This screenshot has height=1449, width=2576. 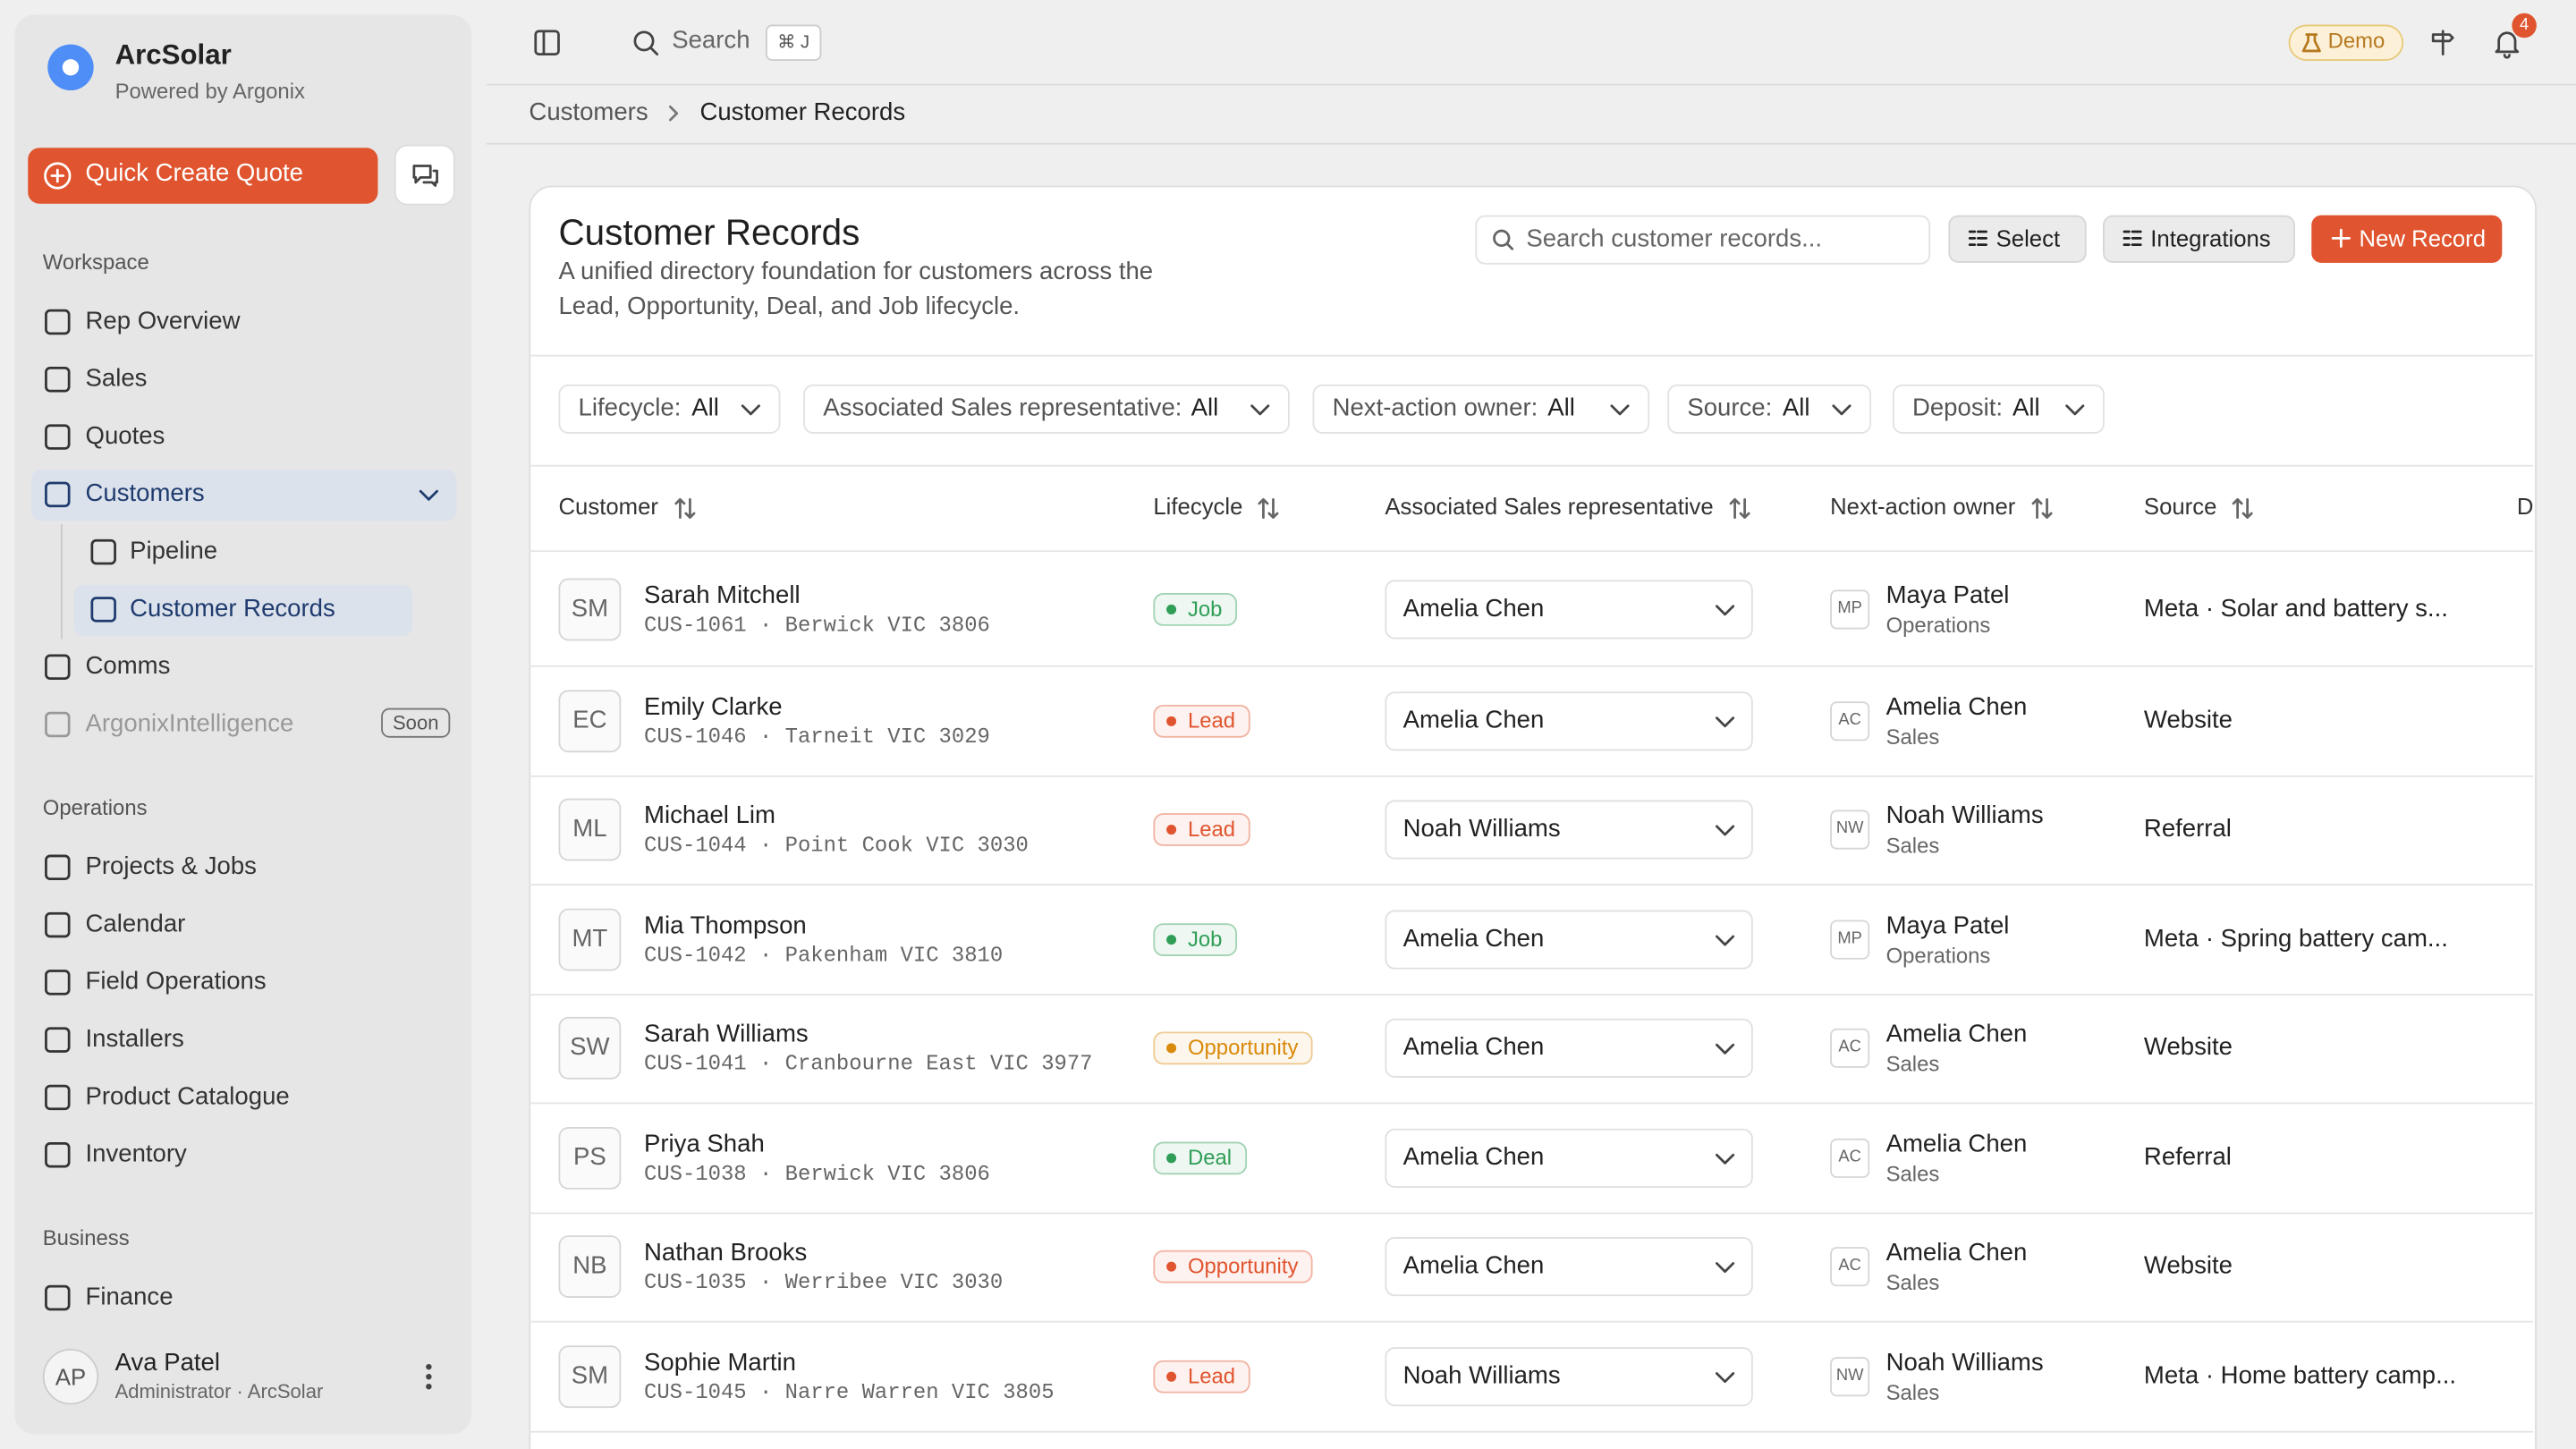 I want to click on nav-item: Rep Overview, so click(x=163, y=321).